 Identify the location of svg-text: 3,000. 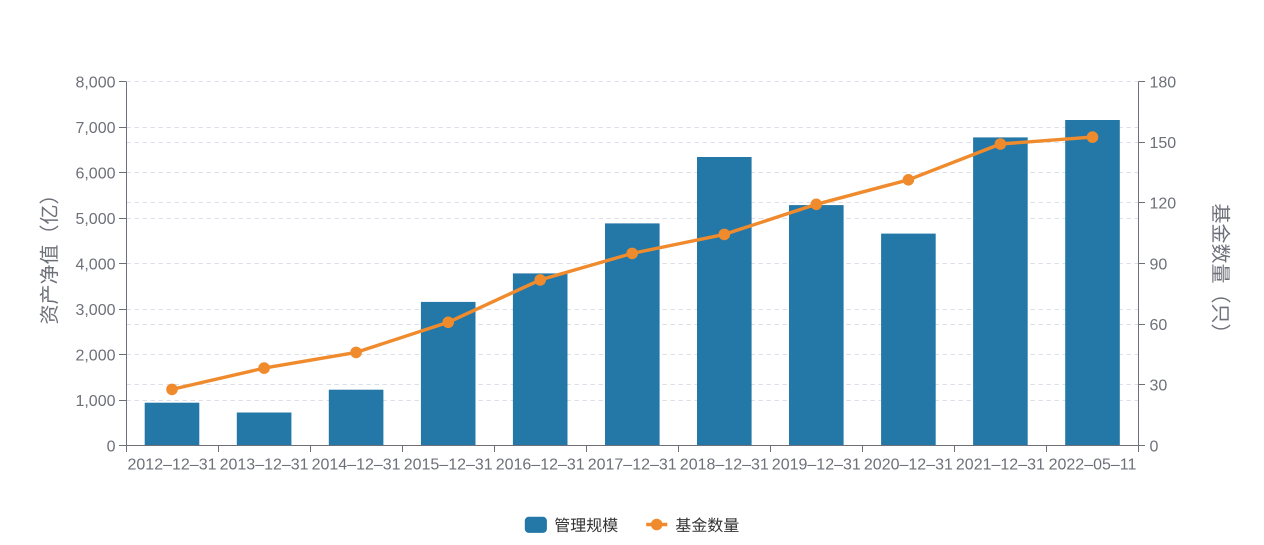
(95, 310).